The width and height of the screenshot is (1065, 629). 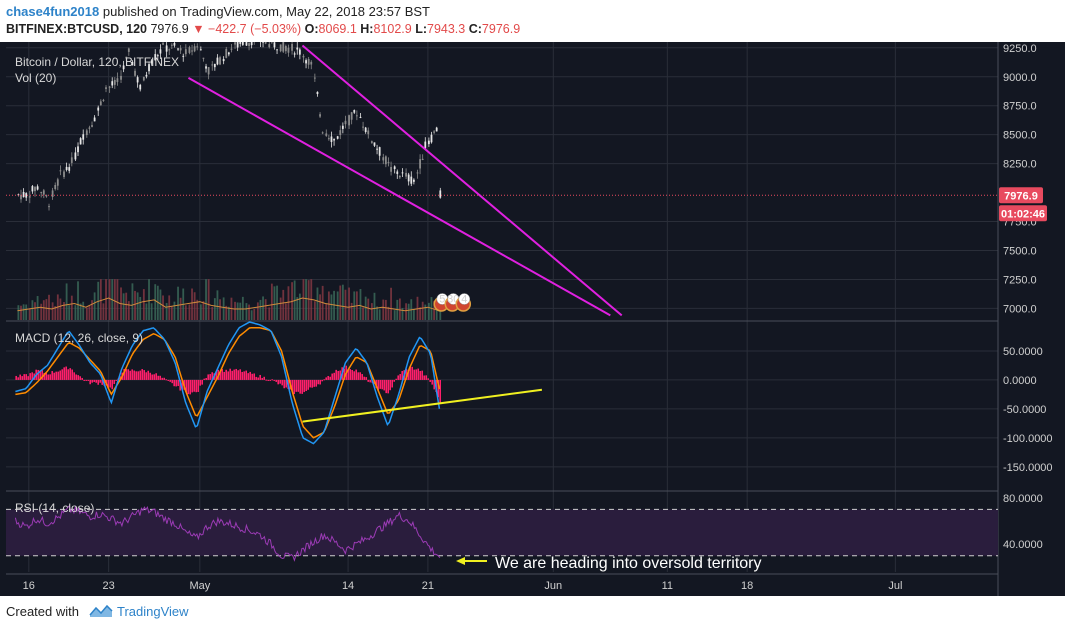 I want to click on wedge-upper-line, so click(x=462, y=180).